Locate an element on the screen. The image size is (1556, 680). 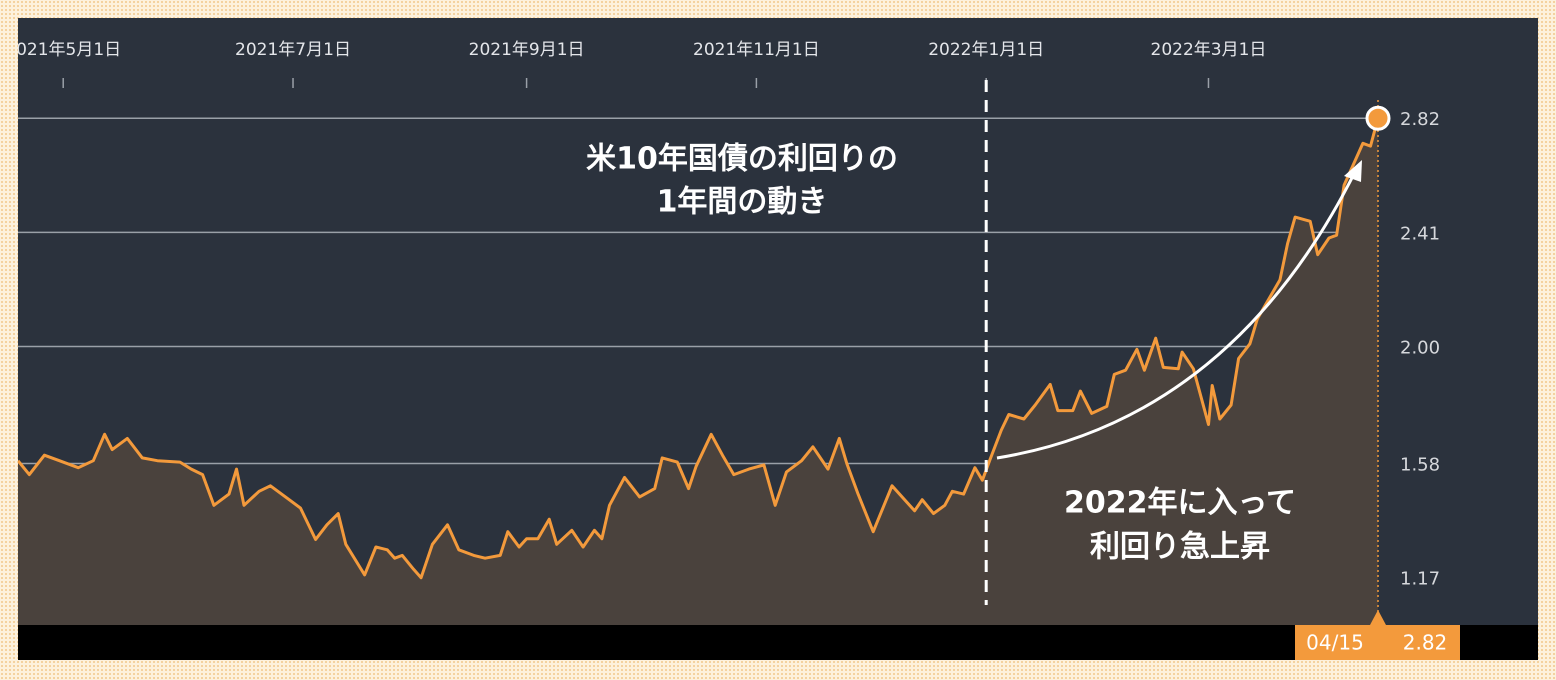
x-tick-label: 2021年5月1日 is located at coordinates (63, 50).